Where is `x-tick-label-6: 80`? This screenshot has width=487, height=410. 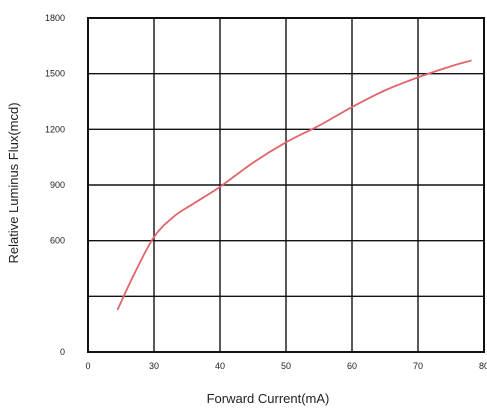 x-tick-label-6: 80 is located at coordinates (483, 366).